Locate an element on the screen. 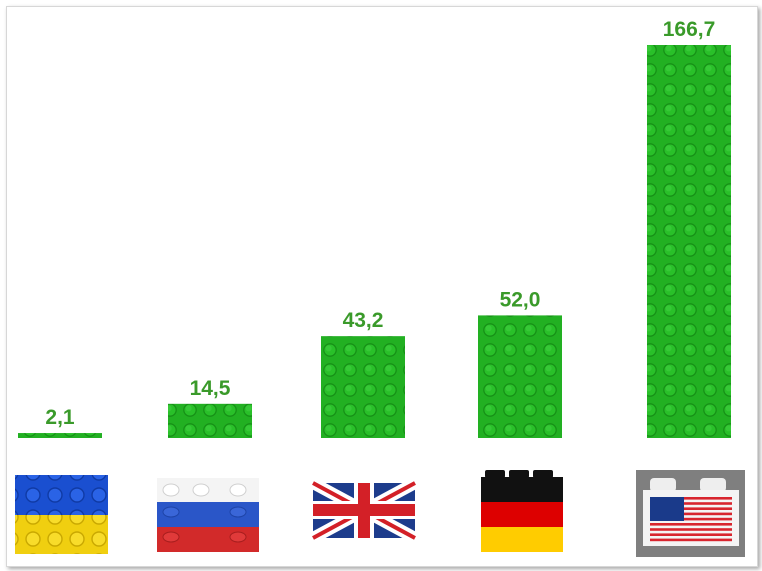  russia-flag-brick-icon is located at coordinates (208, 515).